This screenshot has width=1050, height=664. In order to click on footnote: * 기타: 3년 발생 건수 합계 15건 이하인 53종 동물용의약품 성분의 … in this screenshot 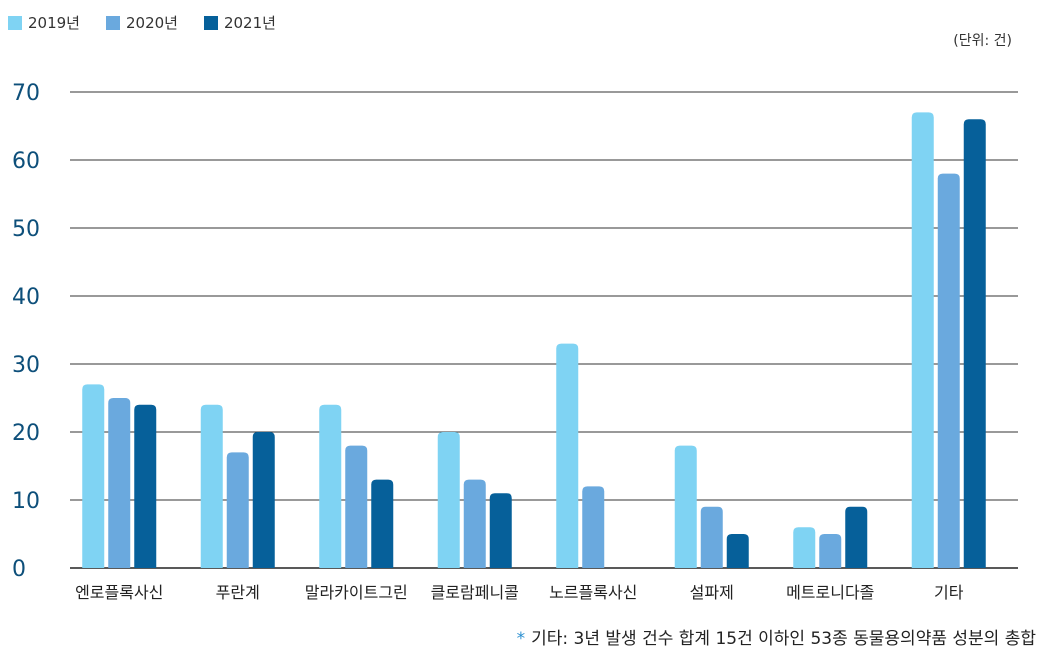, I will do `click(776, 636)`.